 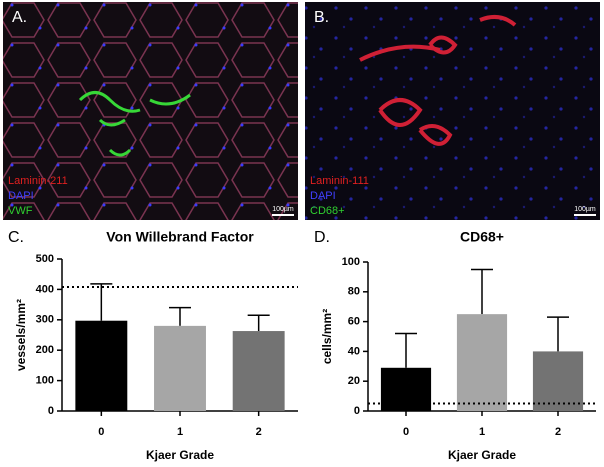 What do you see at coordinates (327, 336) in the screenshot?
I see `y-axis-label: cells/mm²` at bounding box center [327, 336].